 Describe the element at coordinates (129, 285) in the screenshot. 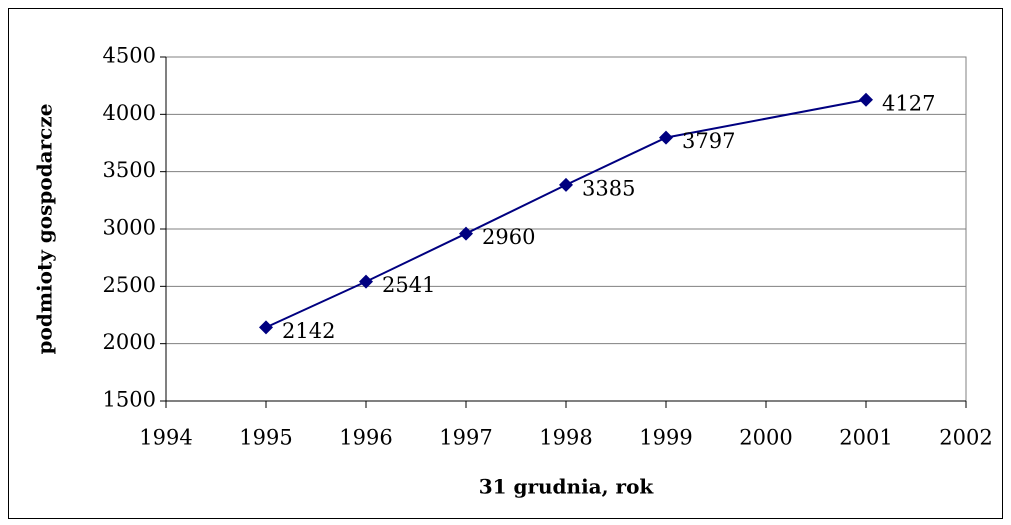

I see `y-tick-label: 2500` at that location.